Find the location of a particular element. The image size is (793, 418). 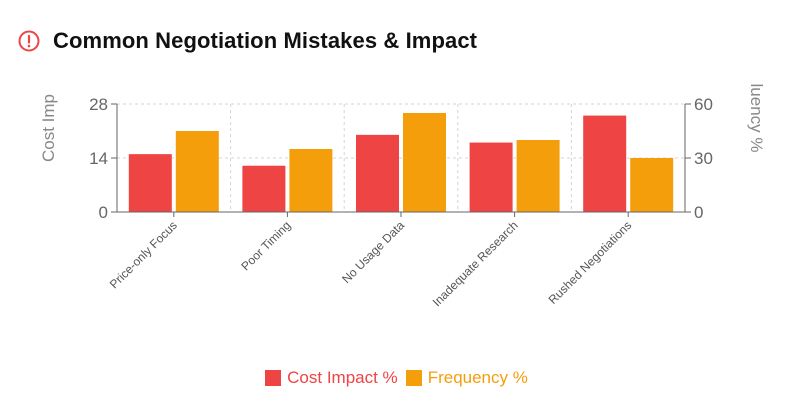

y-right-tick-label: 30 is located at coordinates (703, 158).